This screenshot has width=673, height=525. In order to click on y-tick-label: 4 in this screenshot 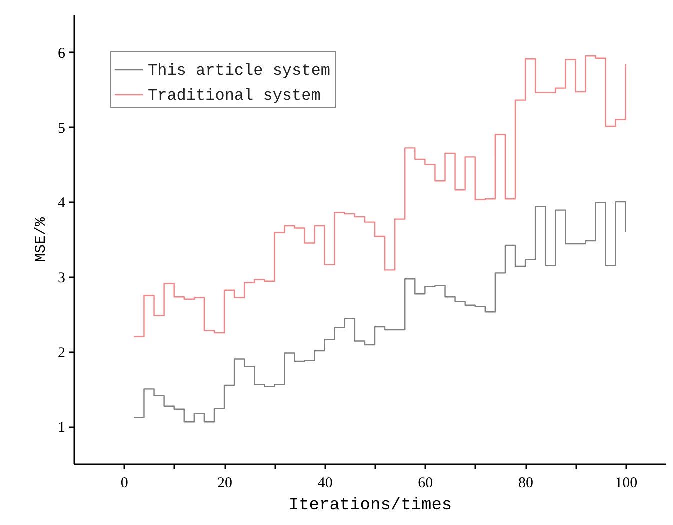, I will do `click(62, 204)`.